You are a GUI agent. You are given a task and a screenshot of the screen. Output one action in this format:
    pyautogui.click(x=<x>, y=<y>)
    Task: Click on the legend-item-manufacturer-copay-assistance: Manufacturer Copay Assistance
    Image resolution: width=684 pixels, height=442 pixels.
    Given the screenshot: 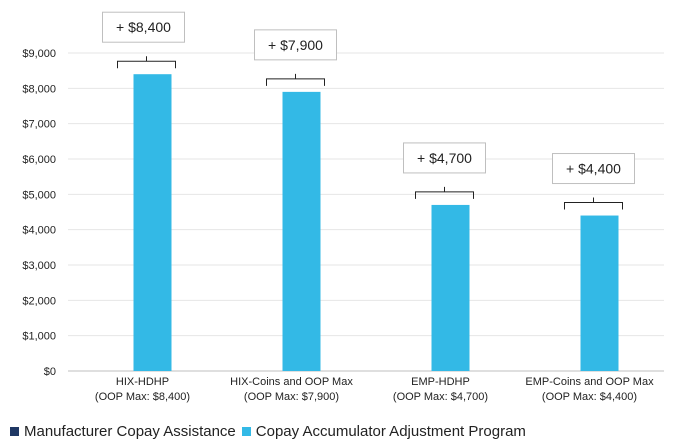 What is the action you would take?
    pyautogui.click(x=123, y=431)
    